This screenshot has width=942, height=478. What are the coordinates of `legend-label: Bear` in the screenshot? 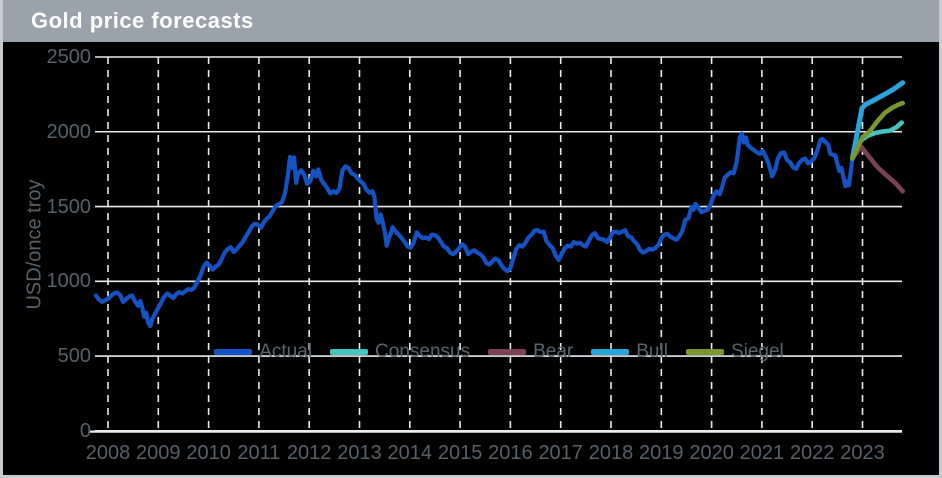 It's located at (553, 351).